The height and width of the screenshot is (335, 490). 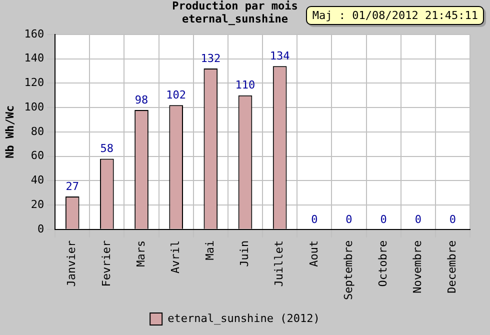 I want to click on y-tick-label: 160, so click(x=34, y=33).